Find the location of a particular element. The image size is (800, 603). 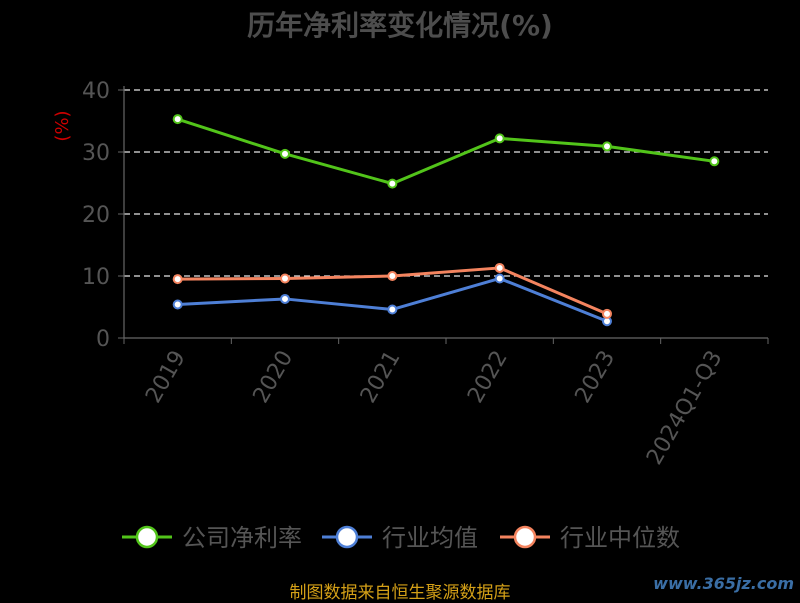

x-tick-label: 2024Q1-Q3 is located at coordinates (684, 408).